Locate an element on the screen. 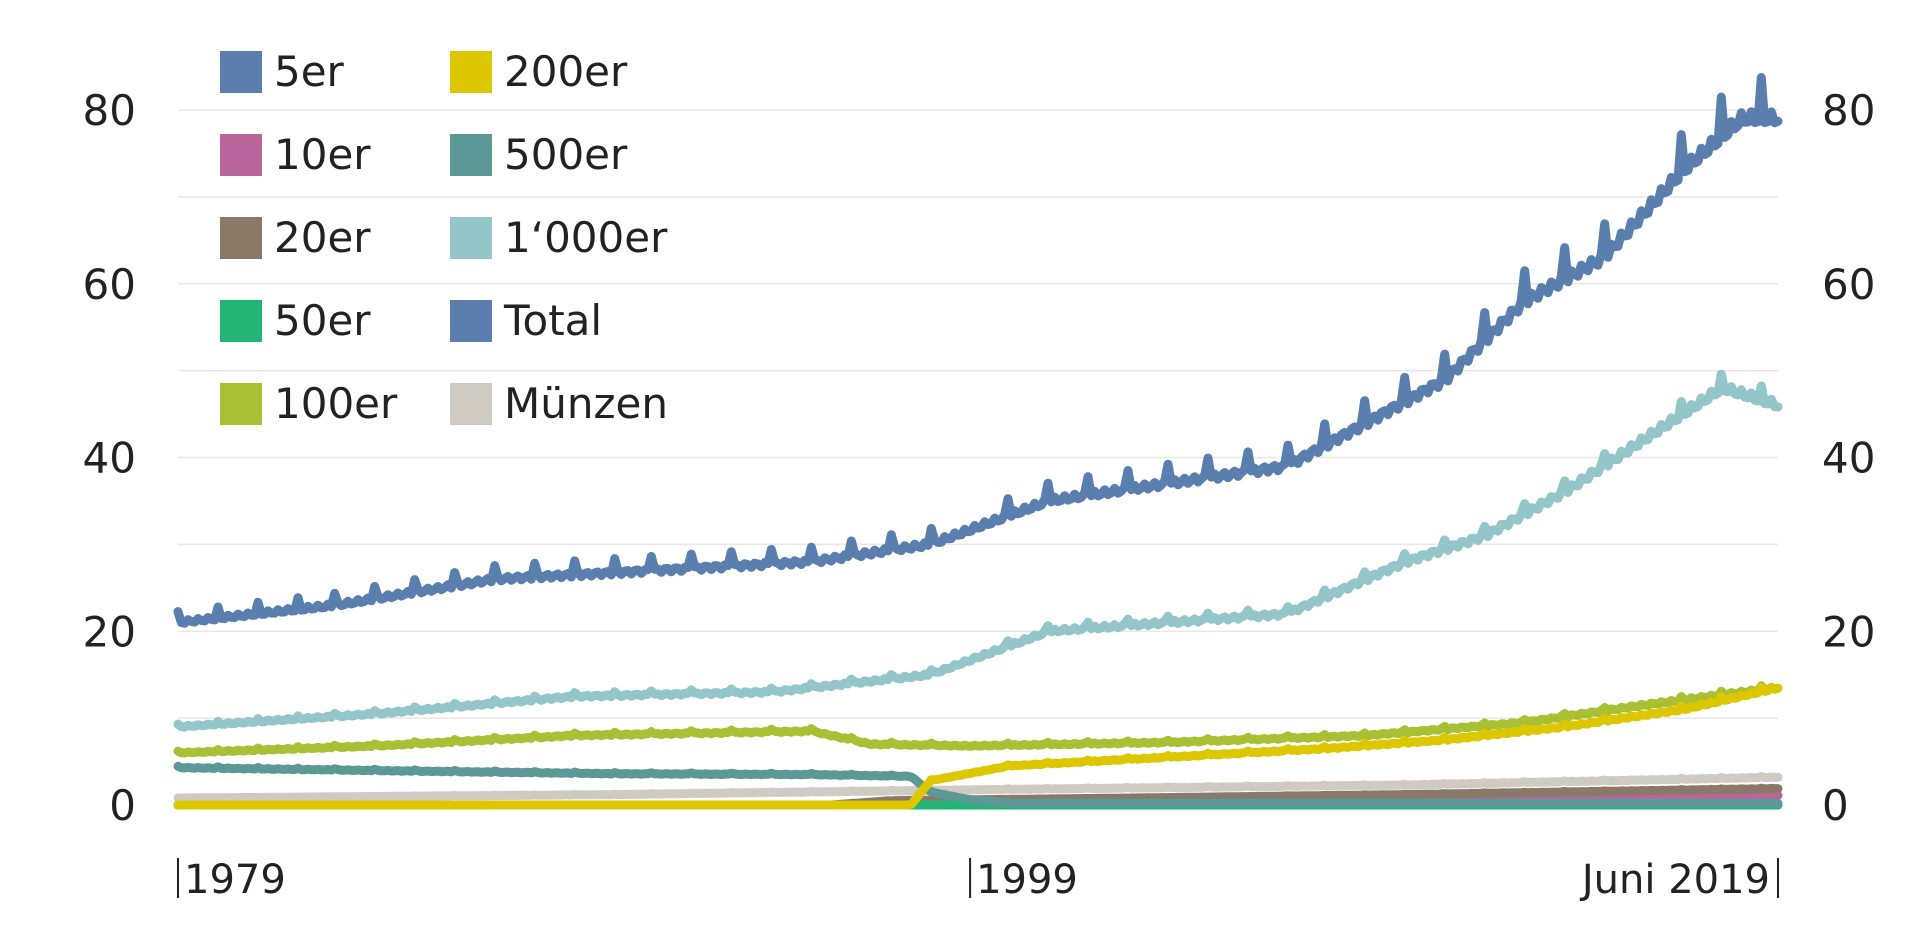 The image size is (1920, 929). legend-item: 200er is located at coordinates (585, 72).